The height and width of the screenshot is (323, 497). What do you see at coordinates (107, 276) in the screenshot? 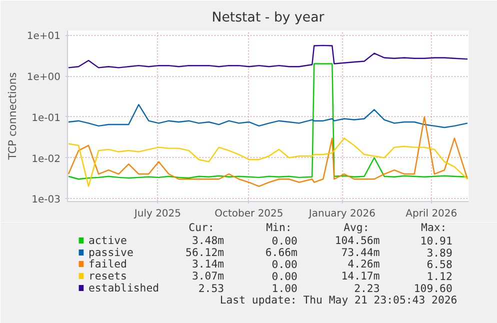
I see `legend-label: resets` at bounding box center [107, 276].